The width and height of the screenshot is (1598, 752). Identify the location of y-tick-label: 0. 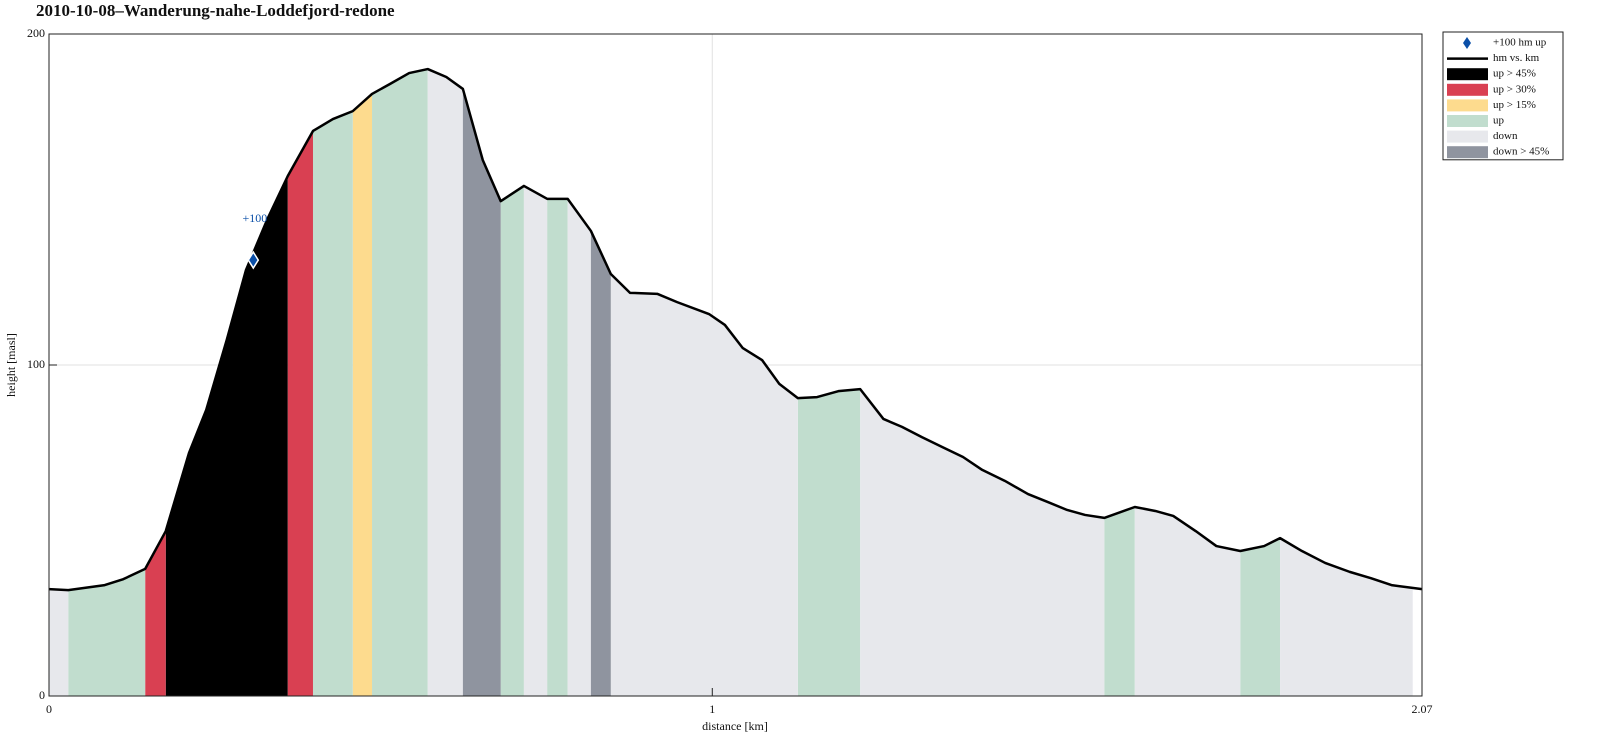
(42, 695).